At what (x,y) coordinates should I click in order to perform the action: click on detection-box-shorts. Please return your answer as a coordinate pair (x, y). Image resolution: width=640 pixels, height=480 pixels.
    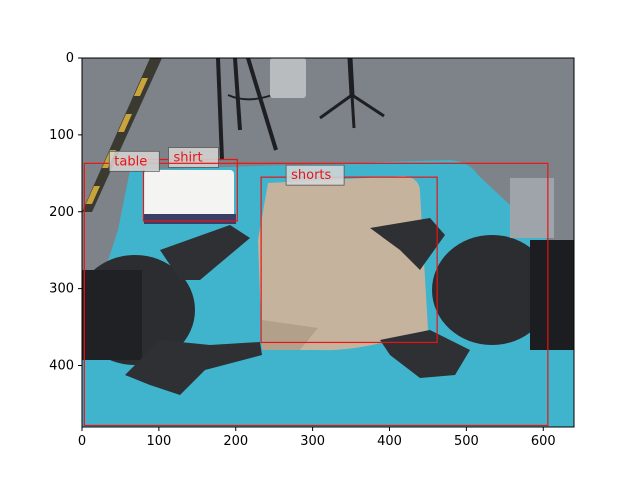
    Looking at the image, I should click on (349, 260).